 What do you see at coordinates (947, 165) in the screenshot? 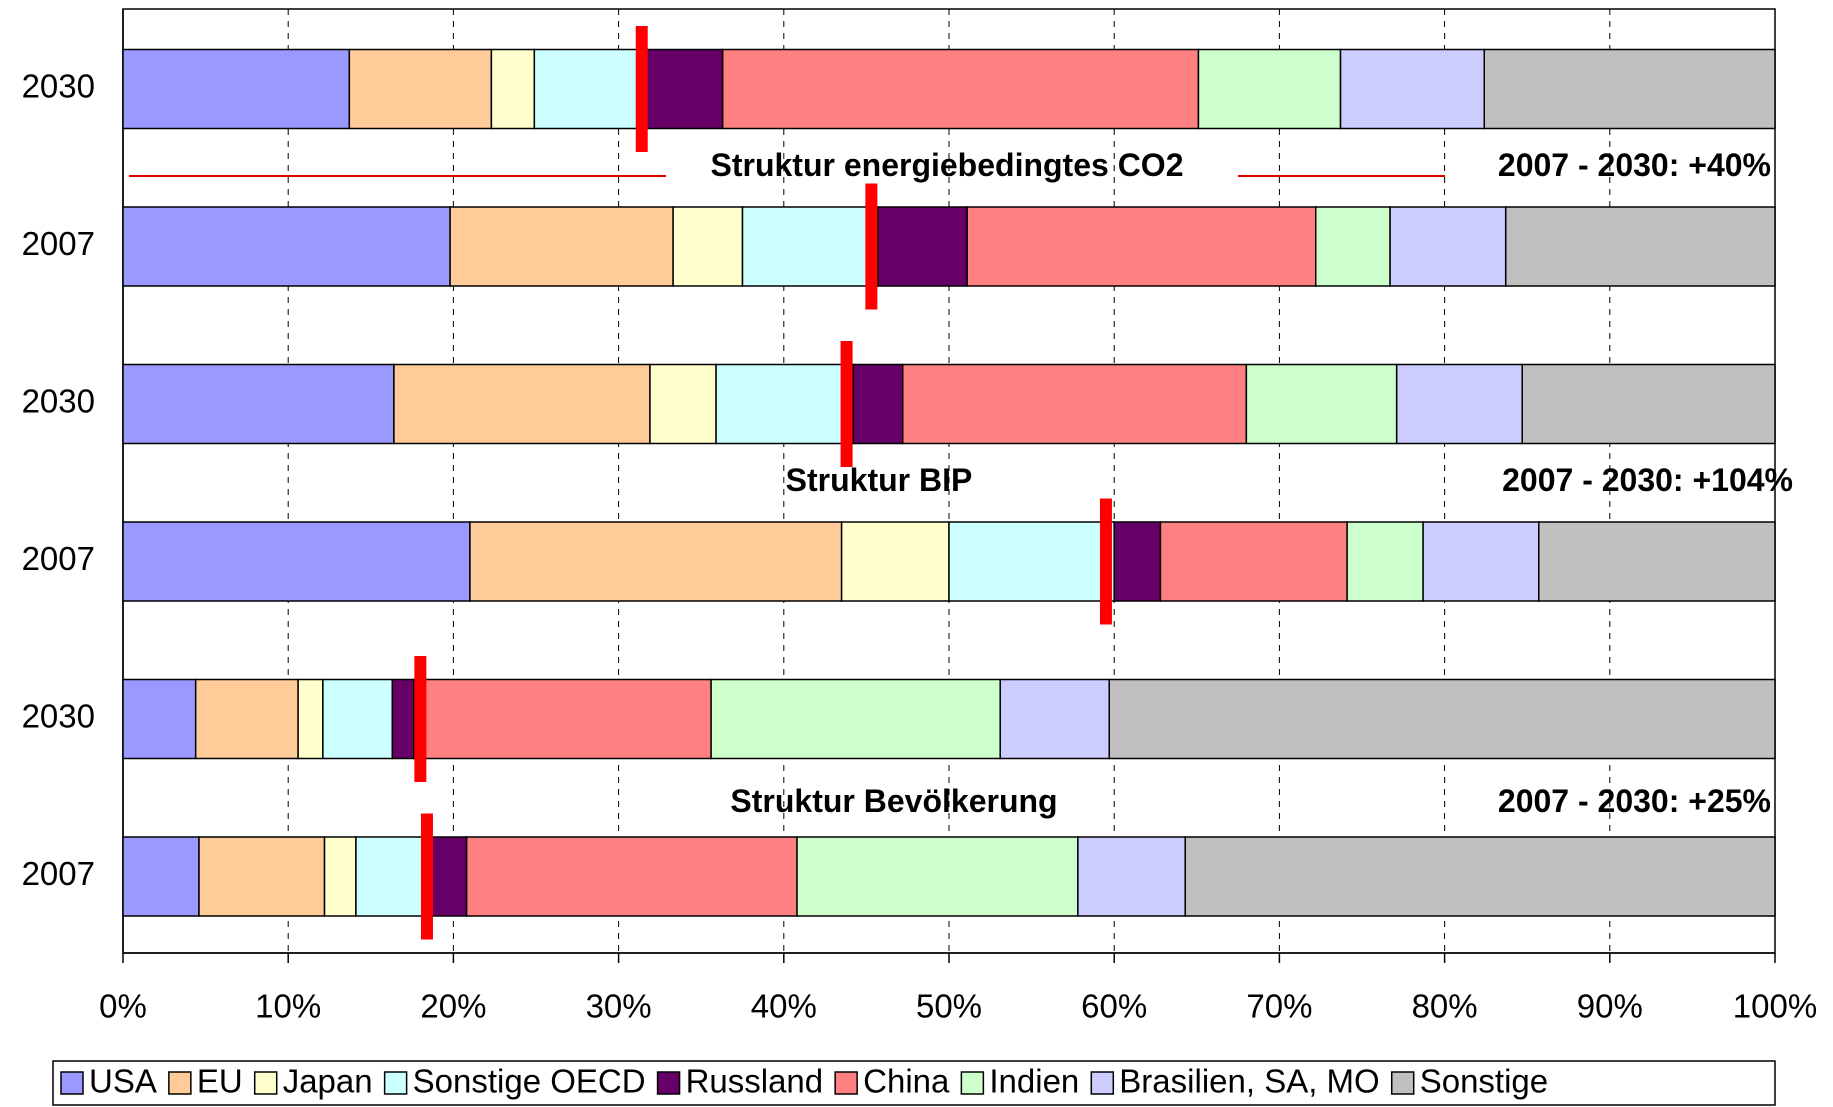
I see `section-title: Struktur energiebedingtes CO2` at bounding box center [947, 165].